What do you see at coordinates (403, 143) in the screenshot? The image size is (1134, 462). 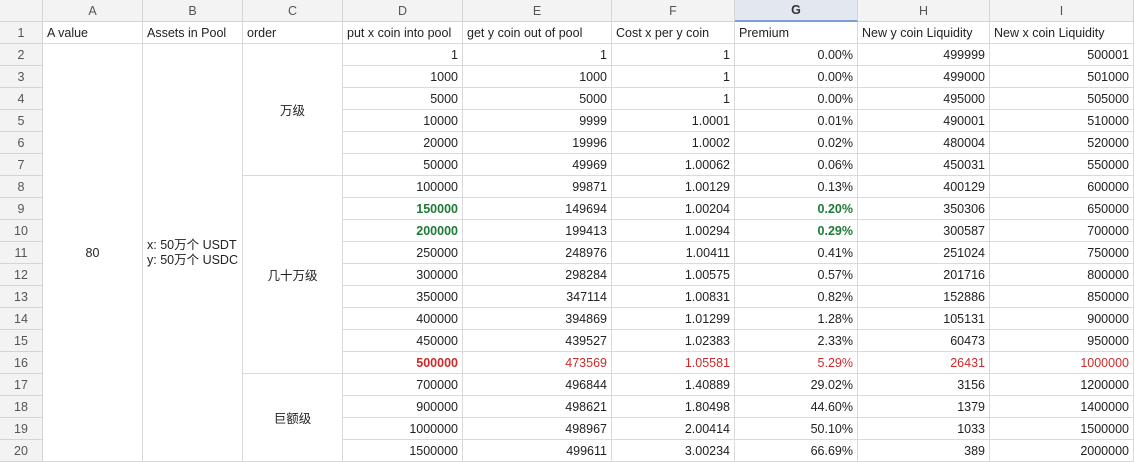 I see `data-cell-d: 20000` at bounding box center [403, 143].